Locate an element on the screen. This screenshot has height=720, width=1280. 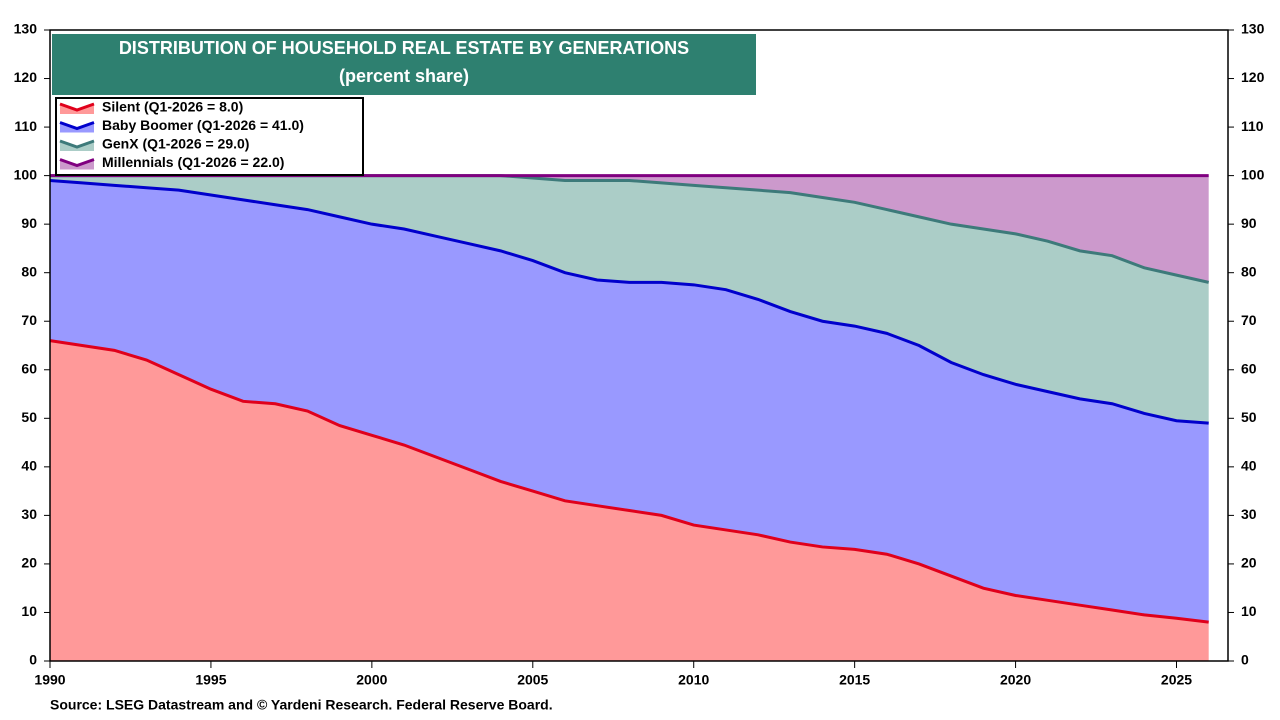
legend-label: Millennials (Q1-2026 = 22.0) is located at coordinates (193, 162).